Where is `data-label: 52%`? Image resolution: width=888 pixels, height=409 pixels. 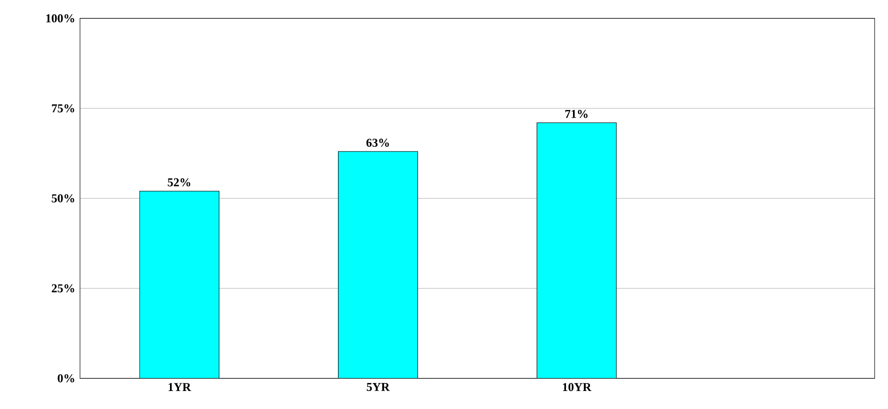
data-label: 52% is located at coordinates (179, 182).